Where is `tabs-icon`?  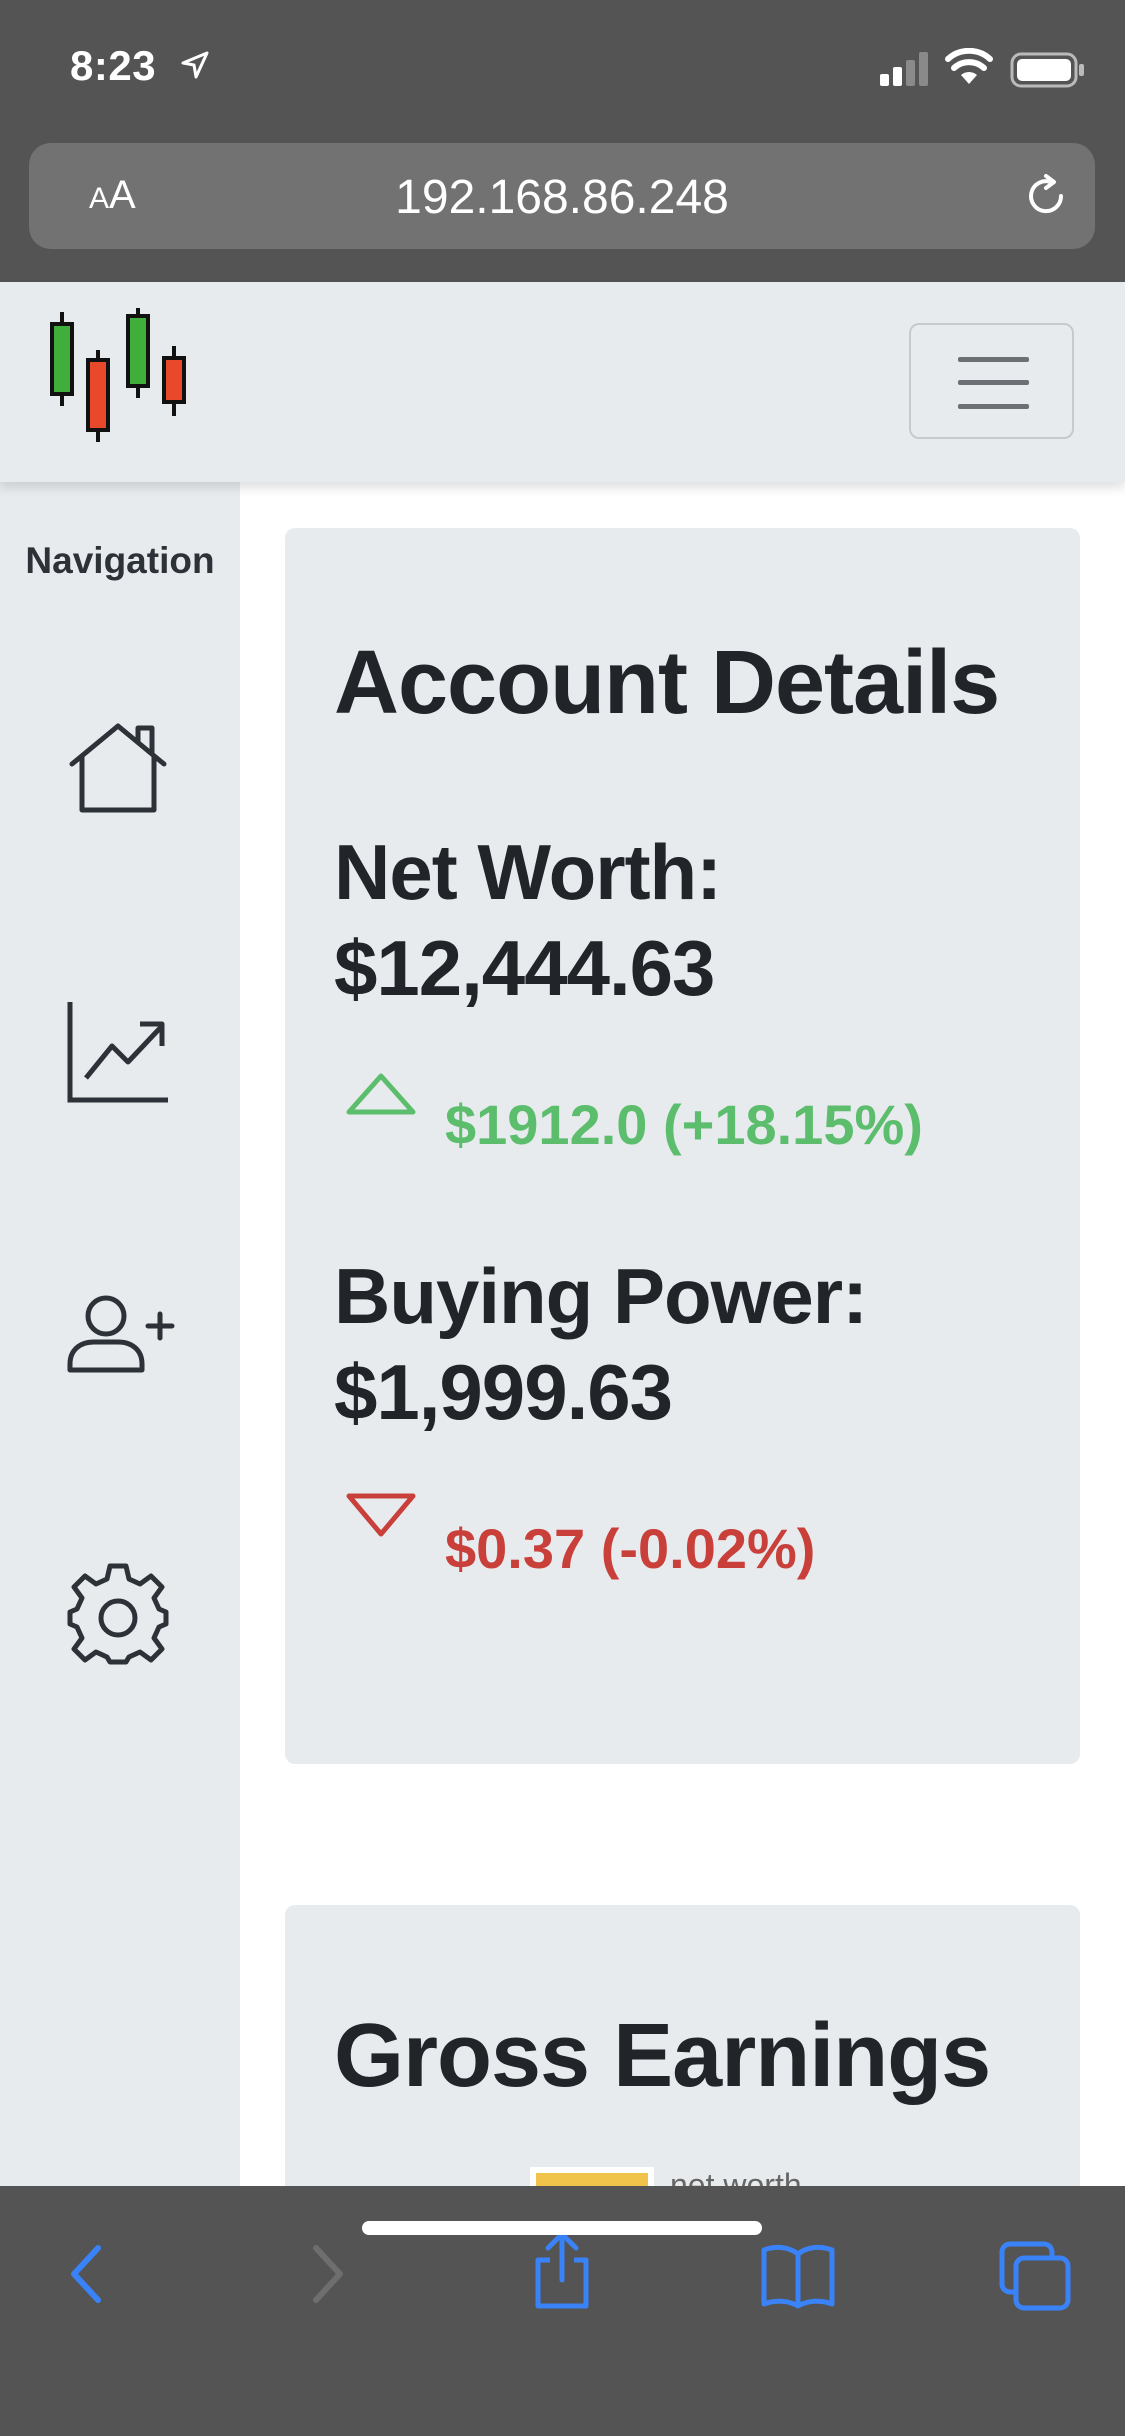
tabs-icon is located at coordinates (1035, 2276).